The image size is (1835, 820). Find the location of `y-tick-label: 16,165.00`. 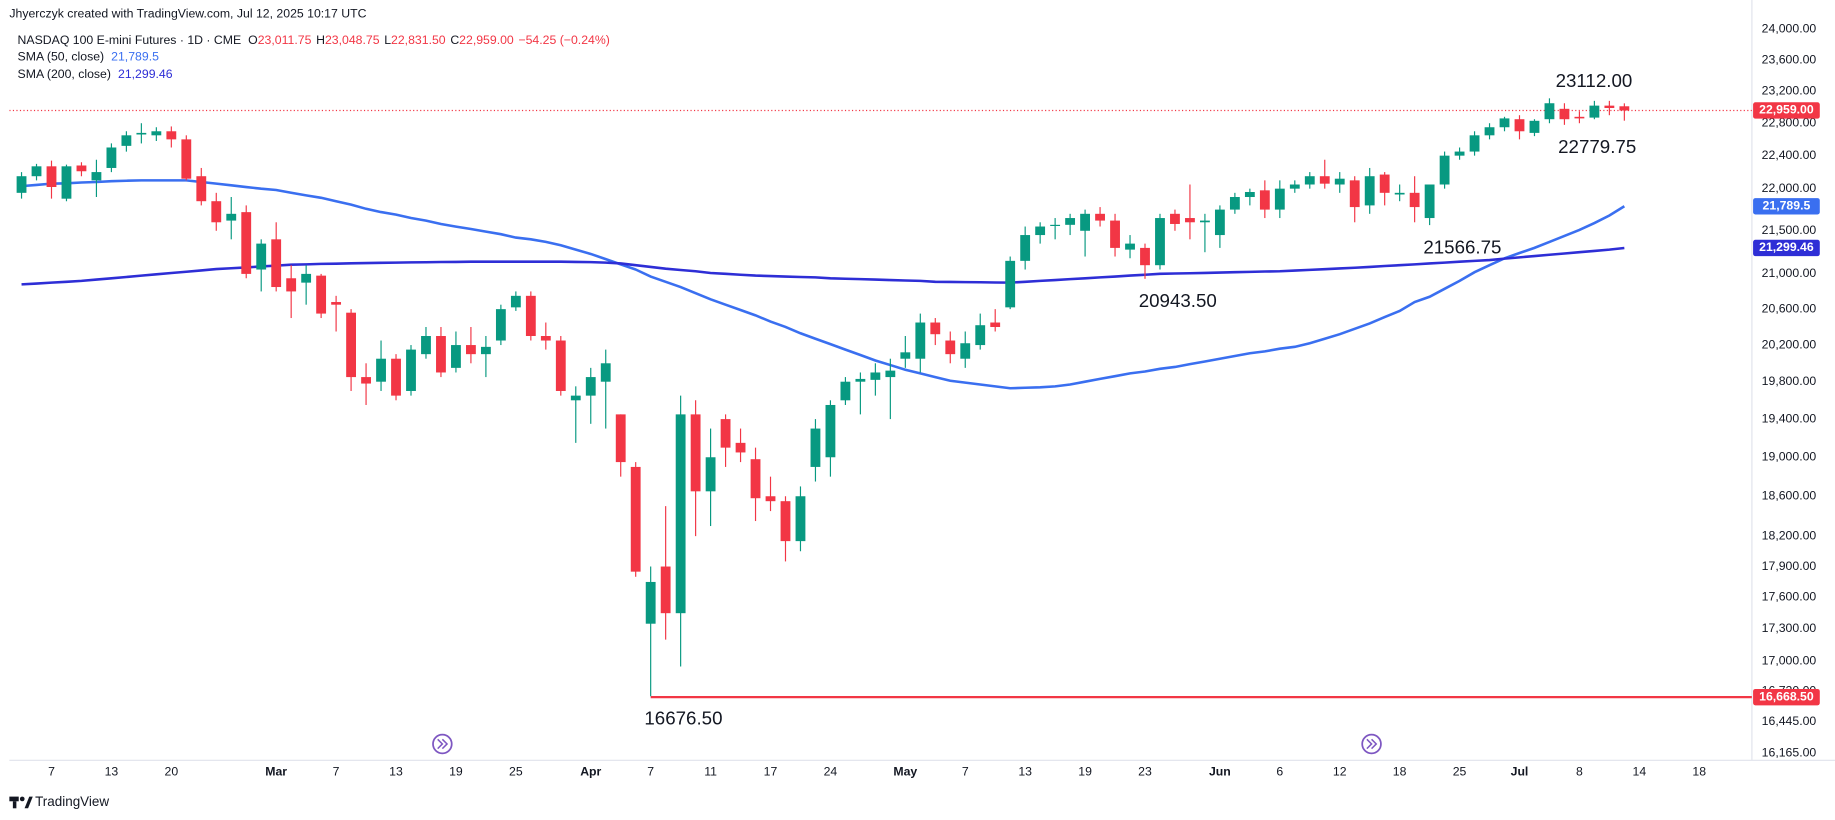

y-tick-label: 16,165.00 is located at coordinates (1789, 753).